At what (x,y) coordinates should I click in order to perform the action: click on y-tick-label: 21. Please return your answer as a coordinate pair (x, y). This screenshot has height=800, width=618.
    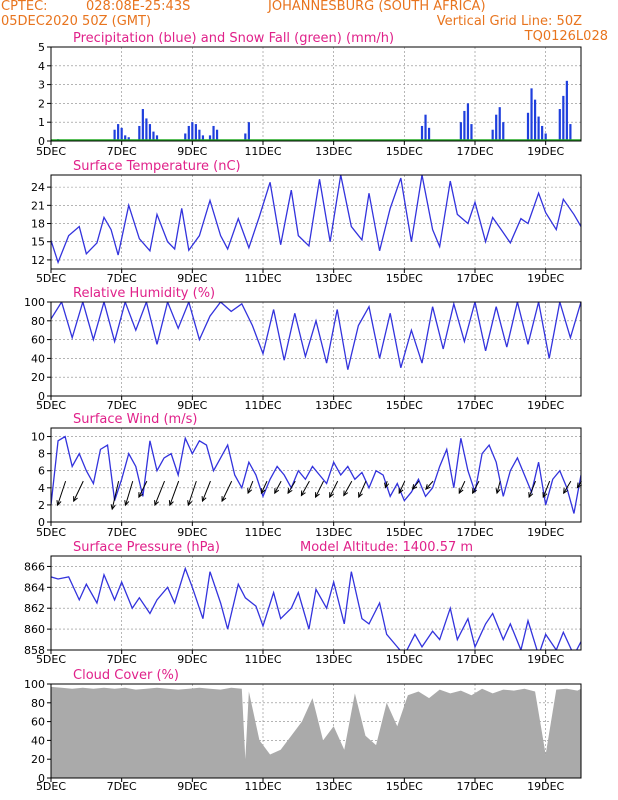
    Looking at the image, I should click on (38, 205).